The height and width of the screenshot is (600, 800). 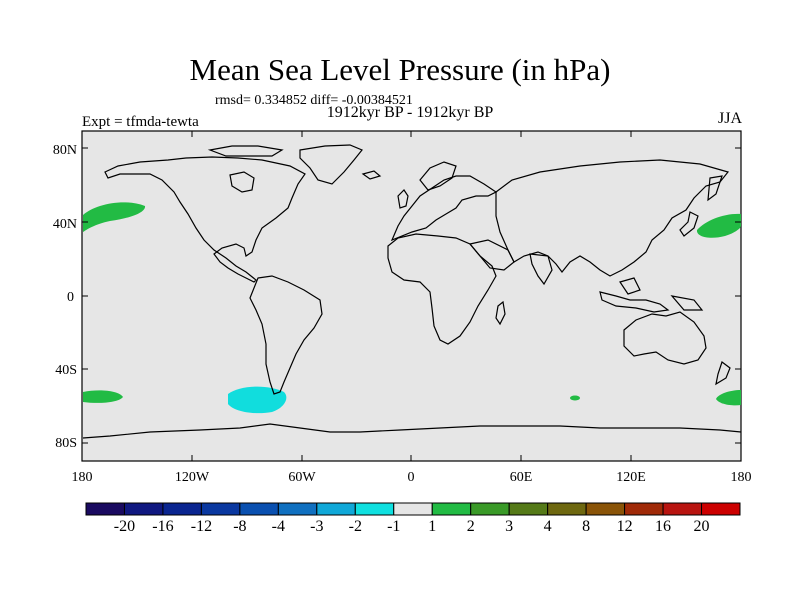 I want to click on coast-indonesia, so click(x=634, y=302).